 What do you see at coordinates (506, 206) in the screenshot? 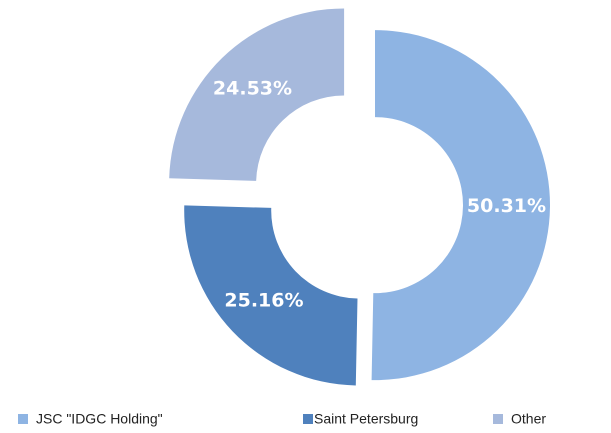
I see `data-label: 50.31%` at bounding box center [506, 206].